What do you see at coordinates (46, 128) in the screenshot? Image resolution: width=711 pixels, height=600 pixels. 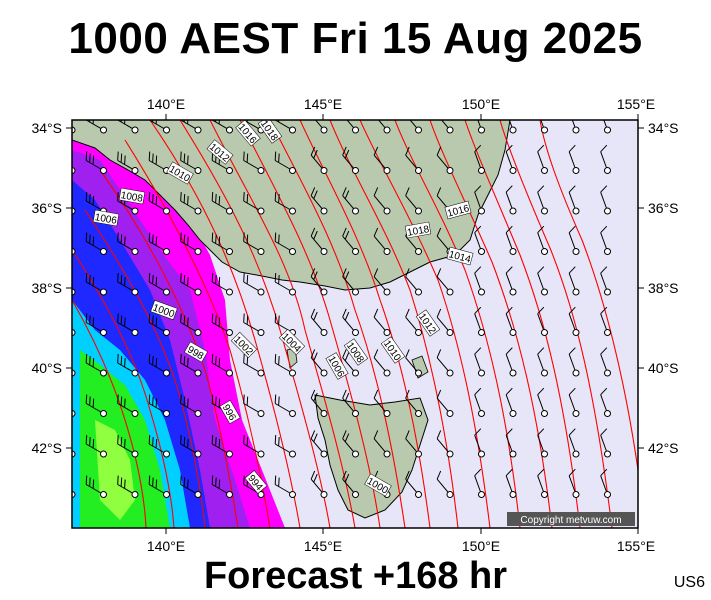 I see `lat-label-left: 34°S` at bounding box center [46, 128].